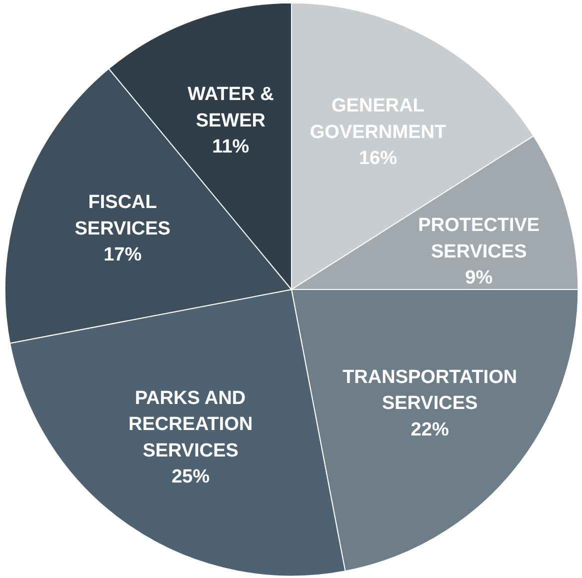  Describe the element at coordinates (430, 390) in the screenshot. I see `slice-label: TRANSPORTATION SERVICES` at that location.